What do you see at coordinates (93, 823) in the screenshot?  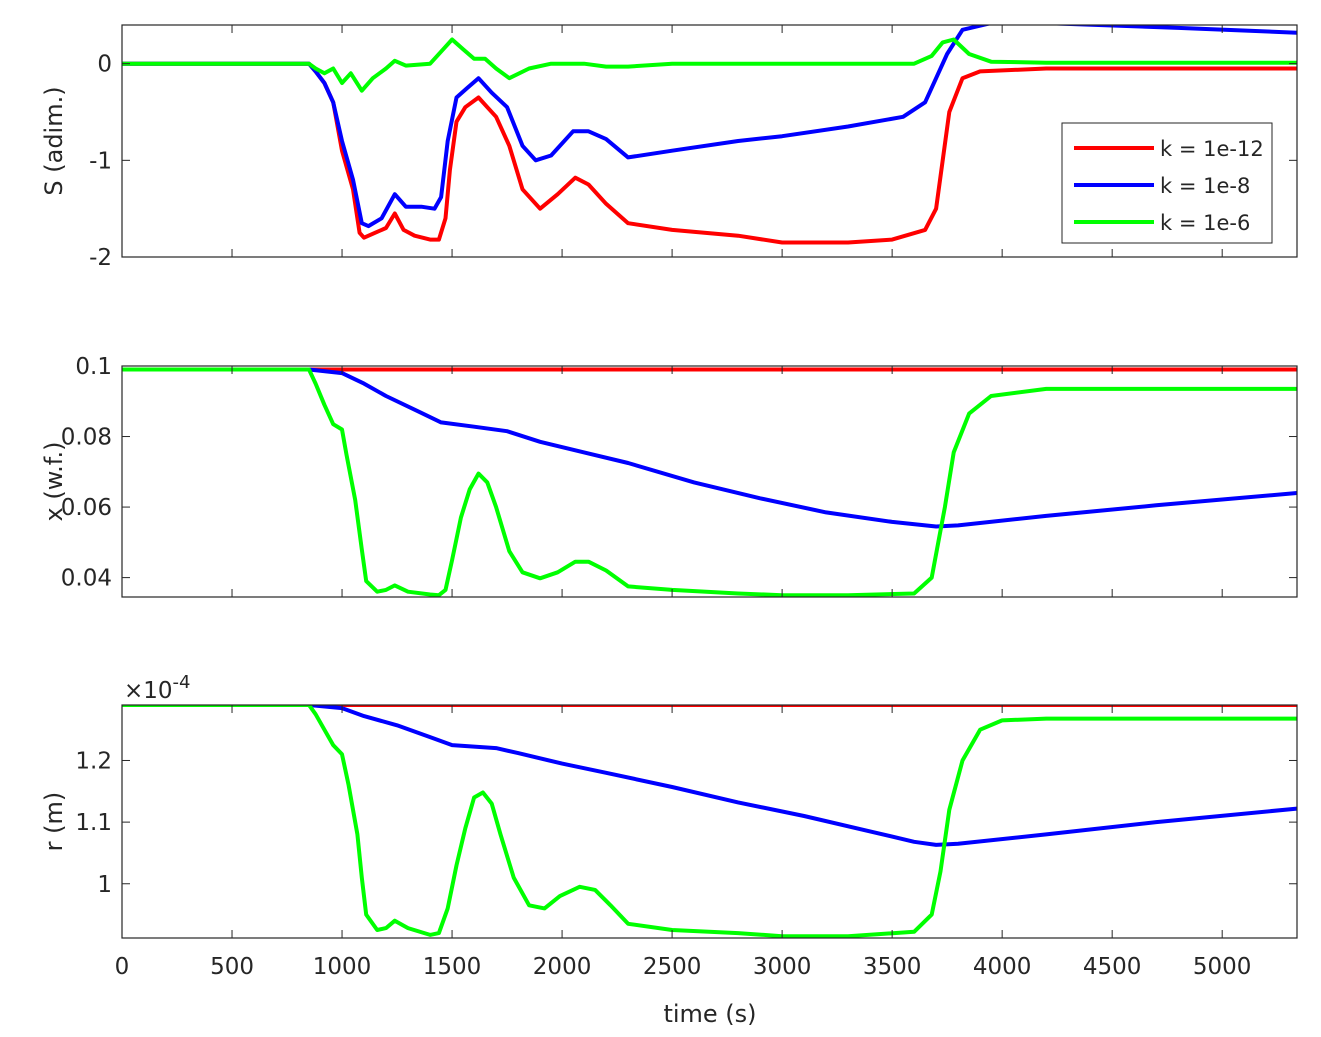 I see `y-tick-label: 1.1` at bounding box center [93, 823].